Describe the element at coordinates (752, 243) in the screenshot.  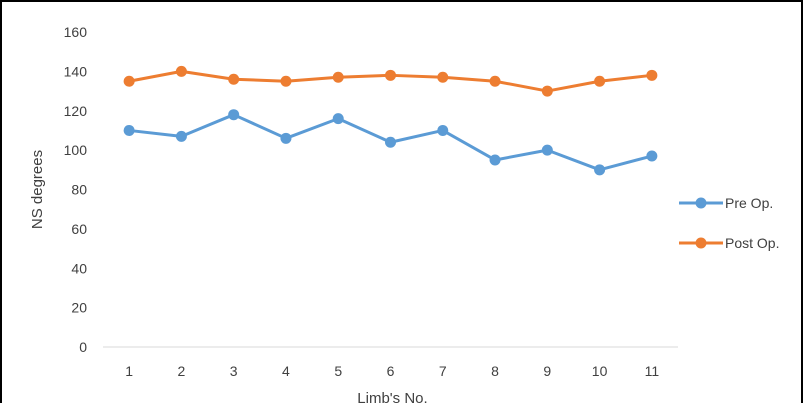
I see `legend-label: Post Op.` at that location.